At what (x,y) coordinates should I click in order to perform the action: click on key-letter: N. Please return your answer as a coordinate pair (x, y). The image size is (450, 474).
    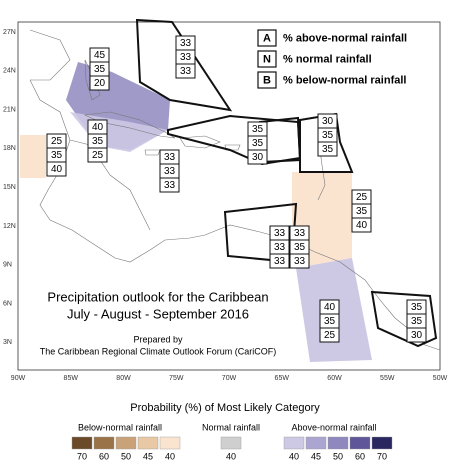
    Looking at the image, I should click on (267, 59).